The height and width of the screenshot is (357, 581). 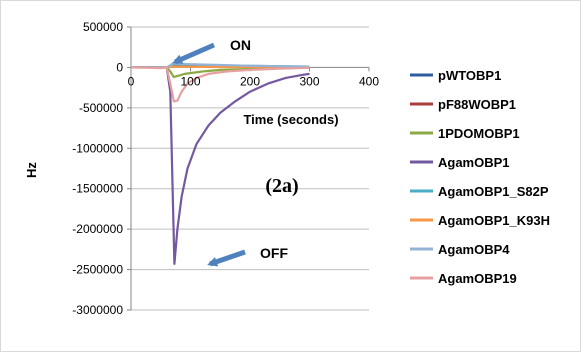 What do you see at coordinates (230, 152) in the screenshot?
I see `annotations: ON OFF` at bounding box center [230, 152].